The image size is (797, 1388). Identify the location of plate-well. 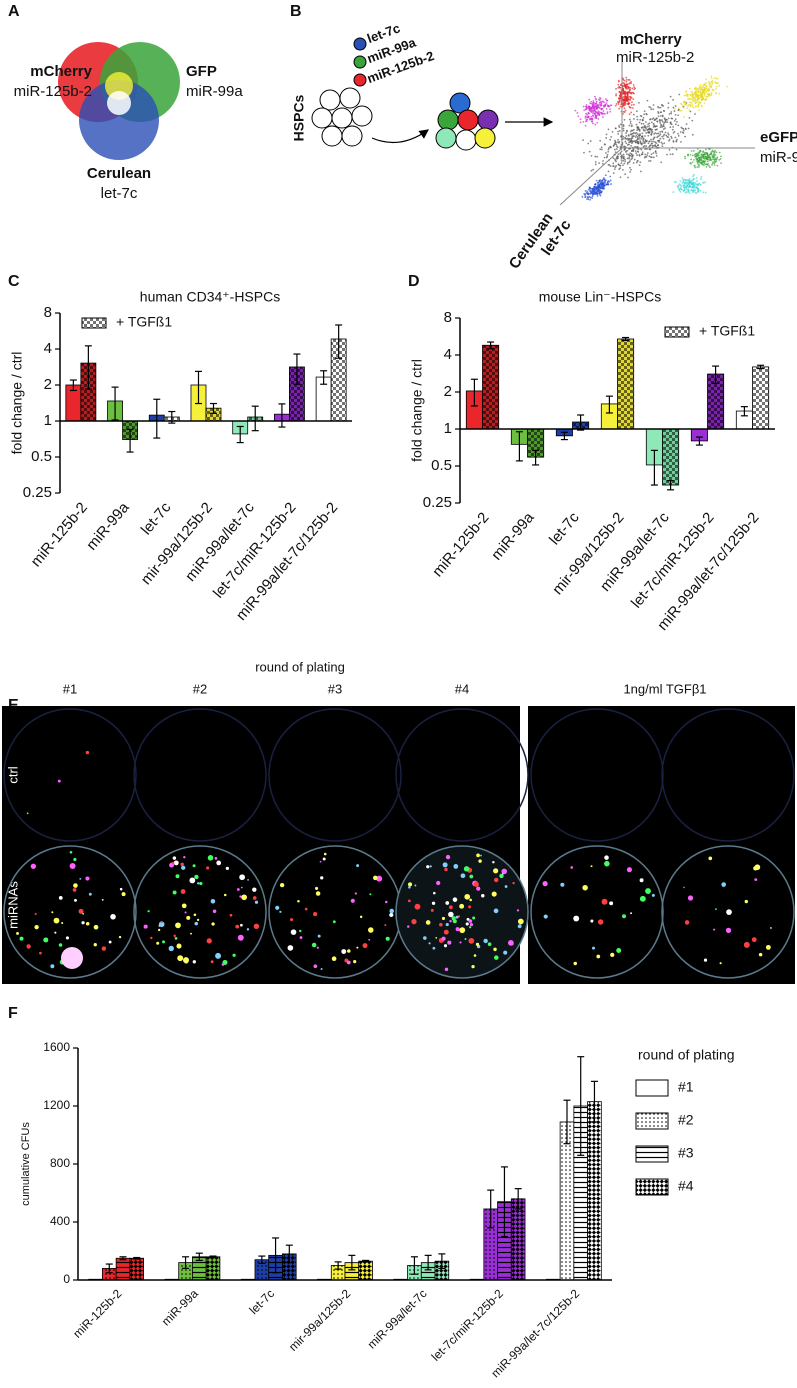
(728, 912).